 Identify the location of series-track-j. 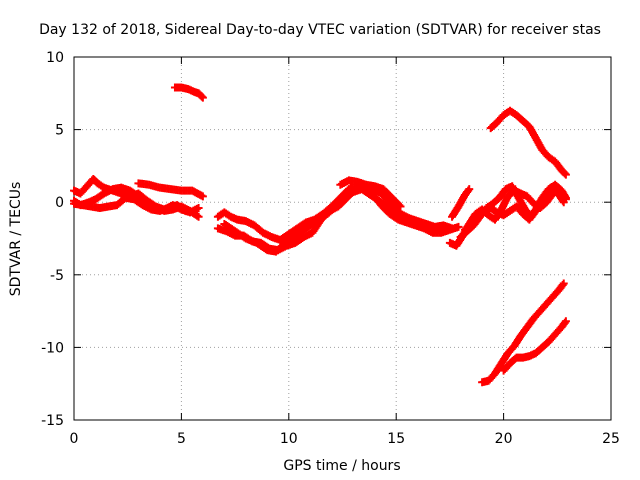
(461, 203).